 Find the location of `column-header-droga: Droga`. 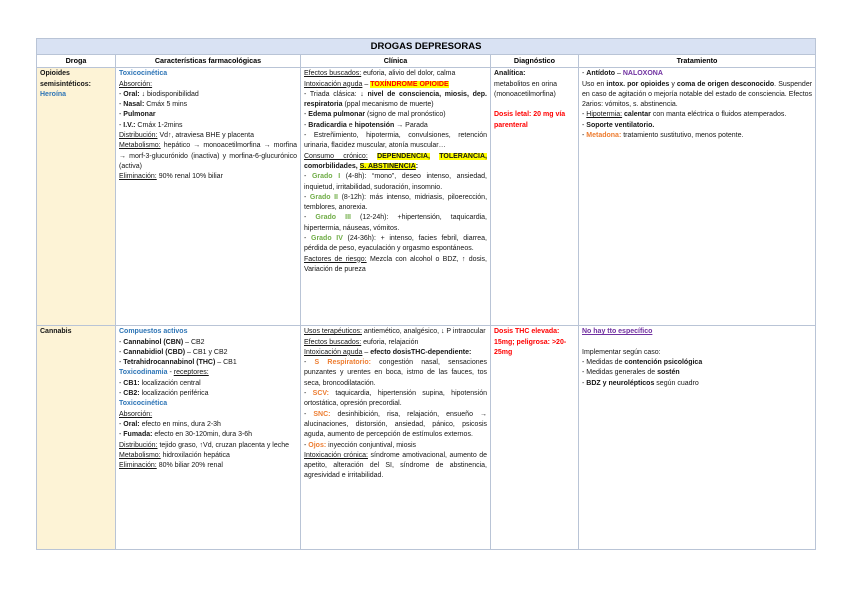

column-header-droga: Droga is located at coordinates (76, 61).